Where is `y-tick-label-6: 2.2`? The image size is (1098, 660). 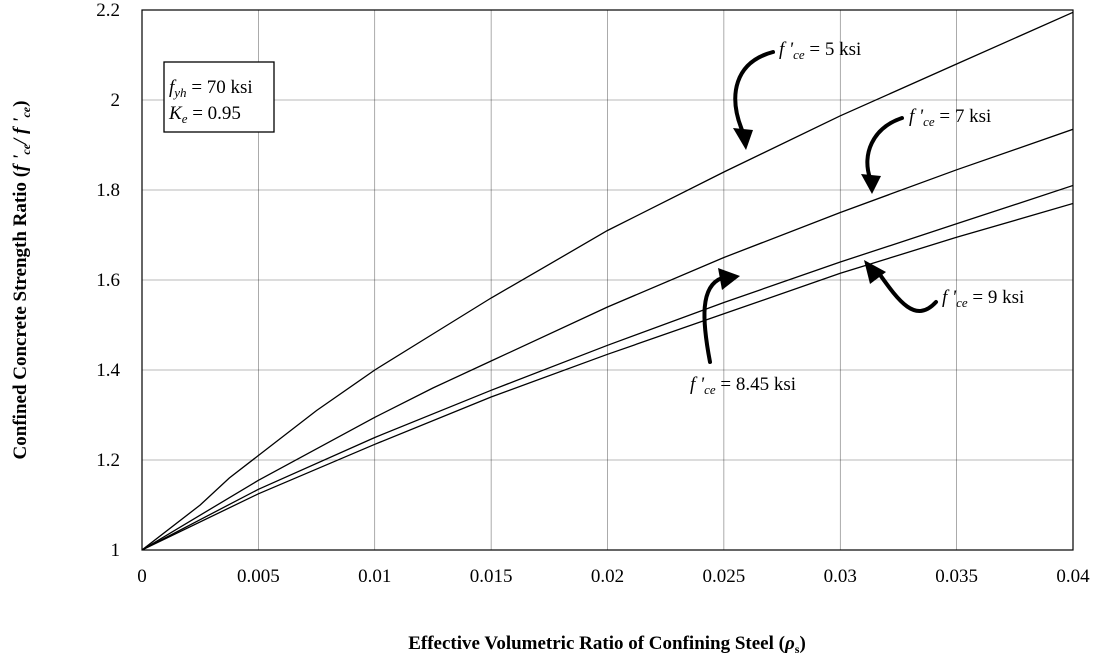
y-tick-label-6: 2.2 is located at coordinates (108, 10).